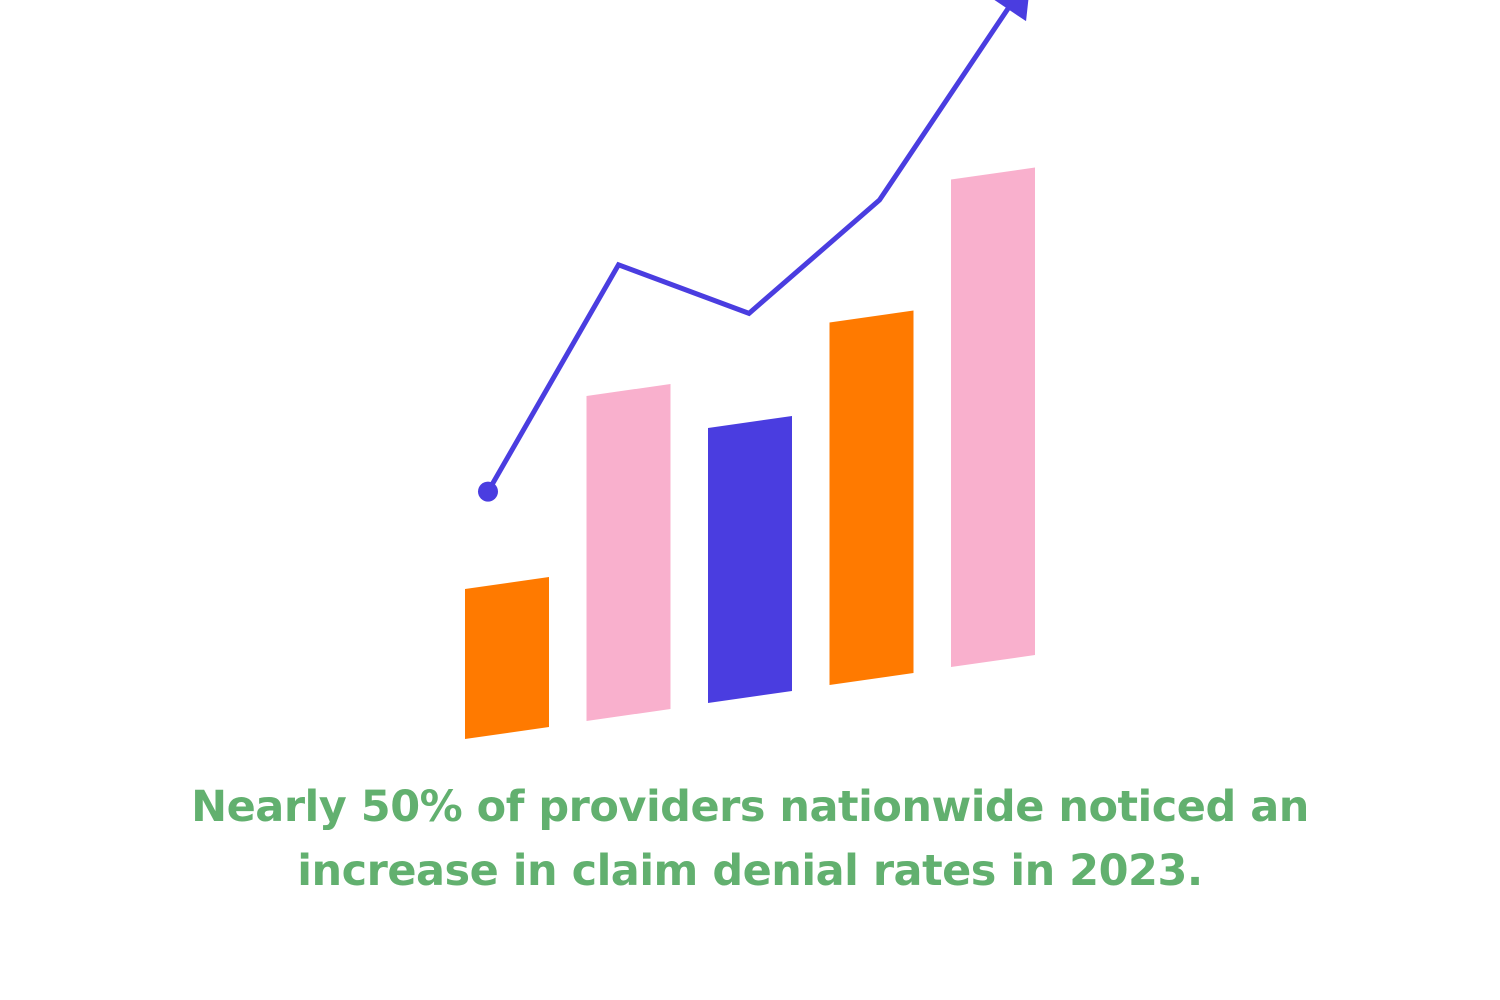  What do you see at coordinates (750, 871) in the screenshot?
I see `caption-line-2: increase in claim denial rates in 2023.` at bounding box center [750, 871].